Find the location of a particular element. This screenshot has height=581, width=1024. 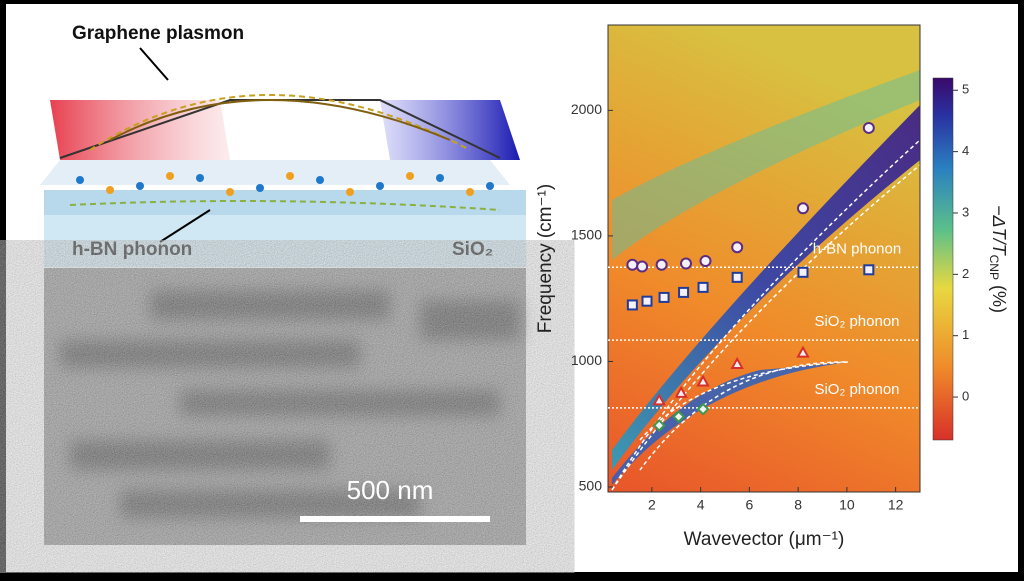

colorbar-tick-label: 1 is located at coordinates (965, 334).